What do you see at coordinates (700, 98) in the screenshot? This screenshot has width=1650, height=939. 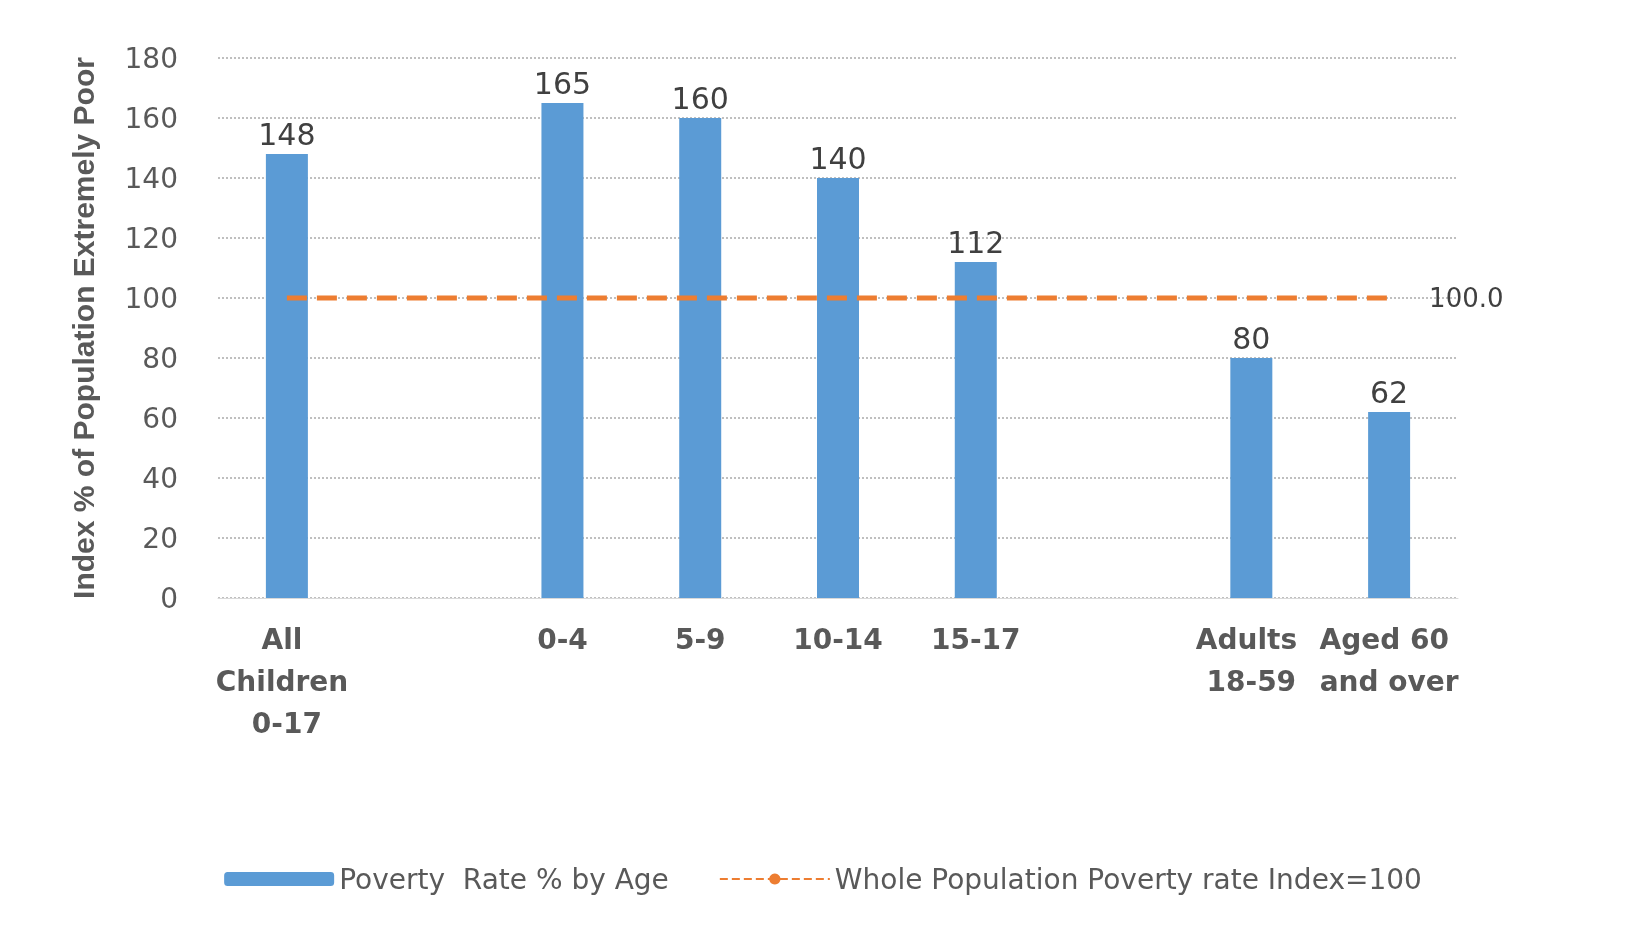 I see `data-label: 160` at bounding box center [700, 98].